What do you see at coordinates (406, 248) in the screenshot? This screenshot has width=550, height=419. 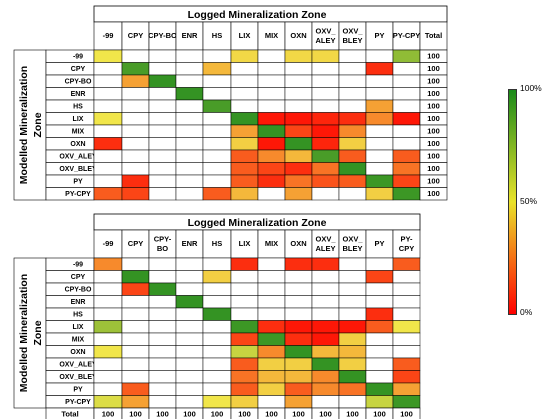 I see `column-header-label: CPY` at bounding box center [406, 248].